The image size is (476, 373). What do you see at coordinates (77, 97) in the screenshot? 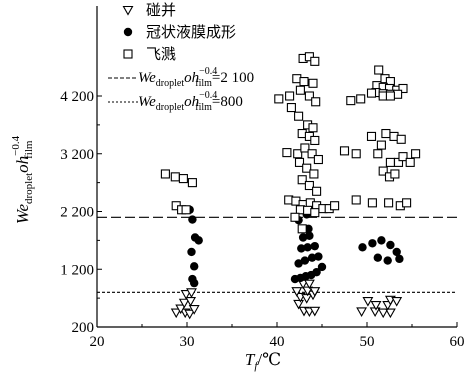
I see `y-tick-label: 4 200` at bounding box center [77, 97].